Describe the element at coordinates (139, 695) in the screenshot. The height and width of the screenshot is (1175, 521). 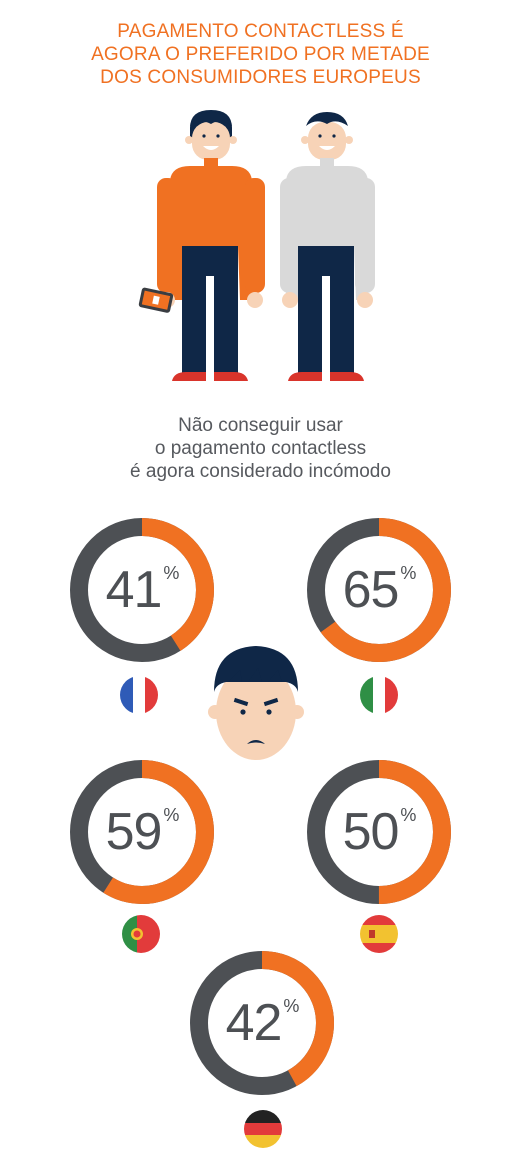
I see `france-flag-icon` at that location.